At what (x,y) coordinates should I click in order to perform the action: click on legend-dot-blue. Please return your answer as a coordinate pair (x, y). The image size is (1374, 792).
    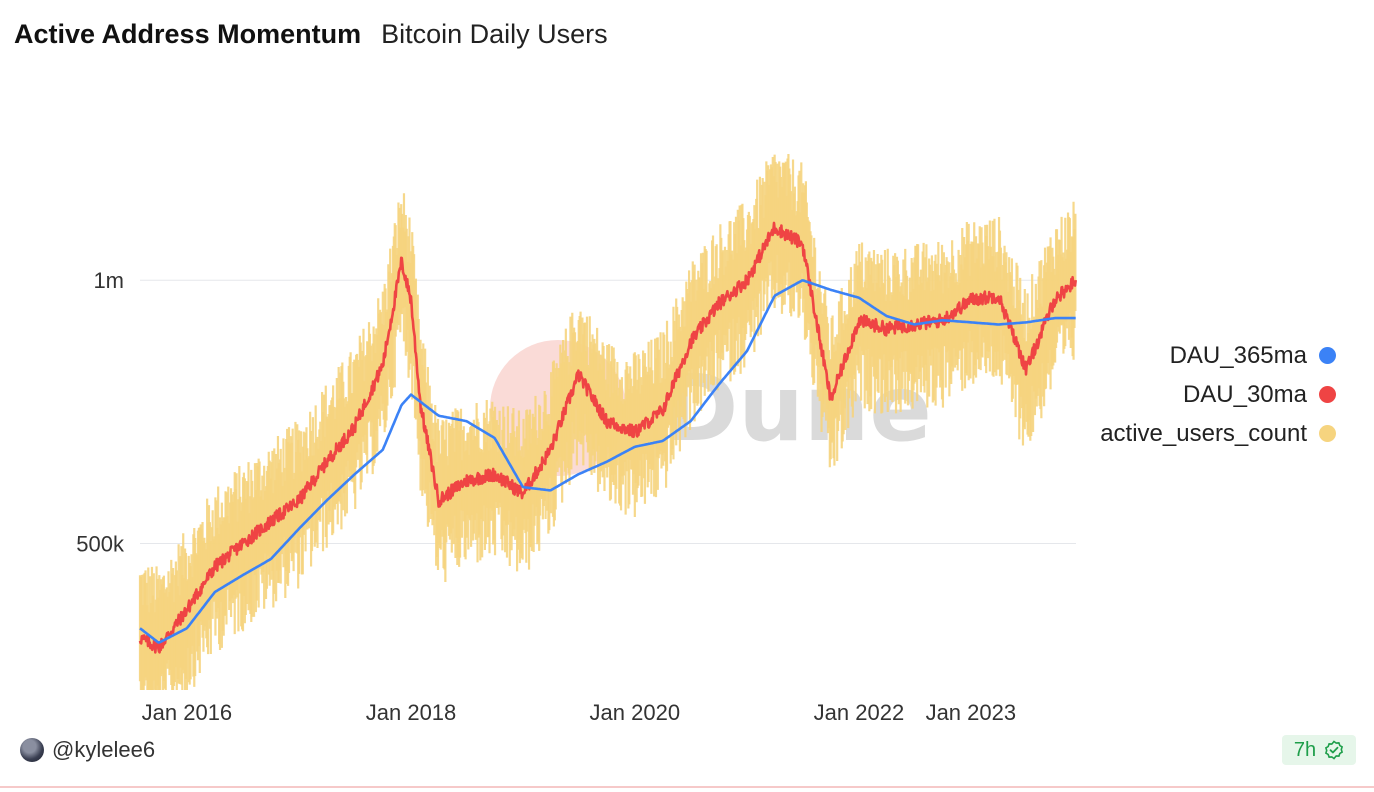
    Looking at the image, I should click on (1327, 355).